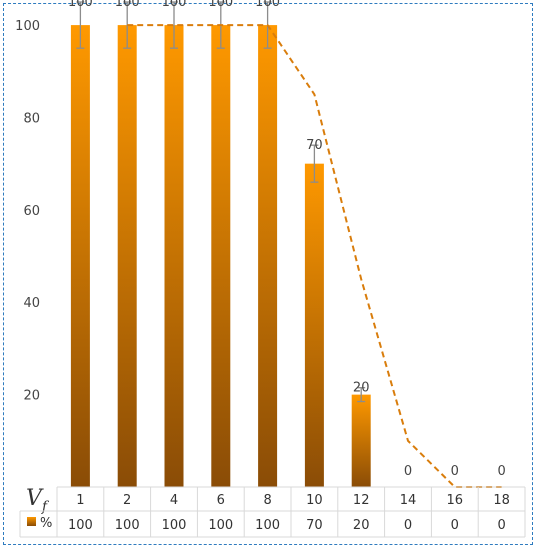 This screenshot has width=538, height=550. Describe the element at coordinates (361, 388) in the screenshot. I see `data-label: 20` at that location.